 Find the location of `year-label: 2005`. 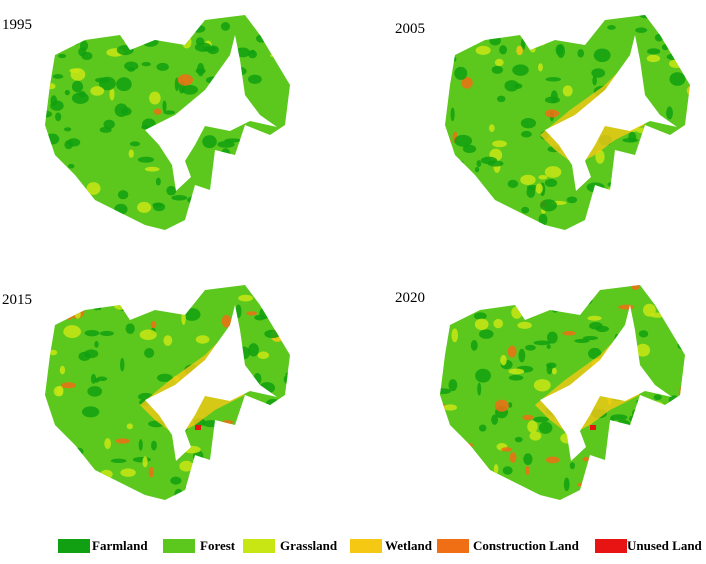

year-label: 2005 is located at coordinates (410, 29).